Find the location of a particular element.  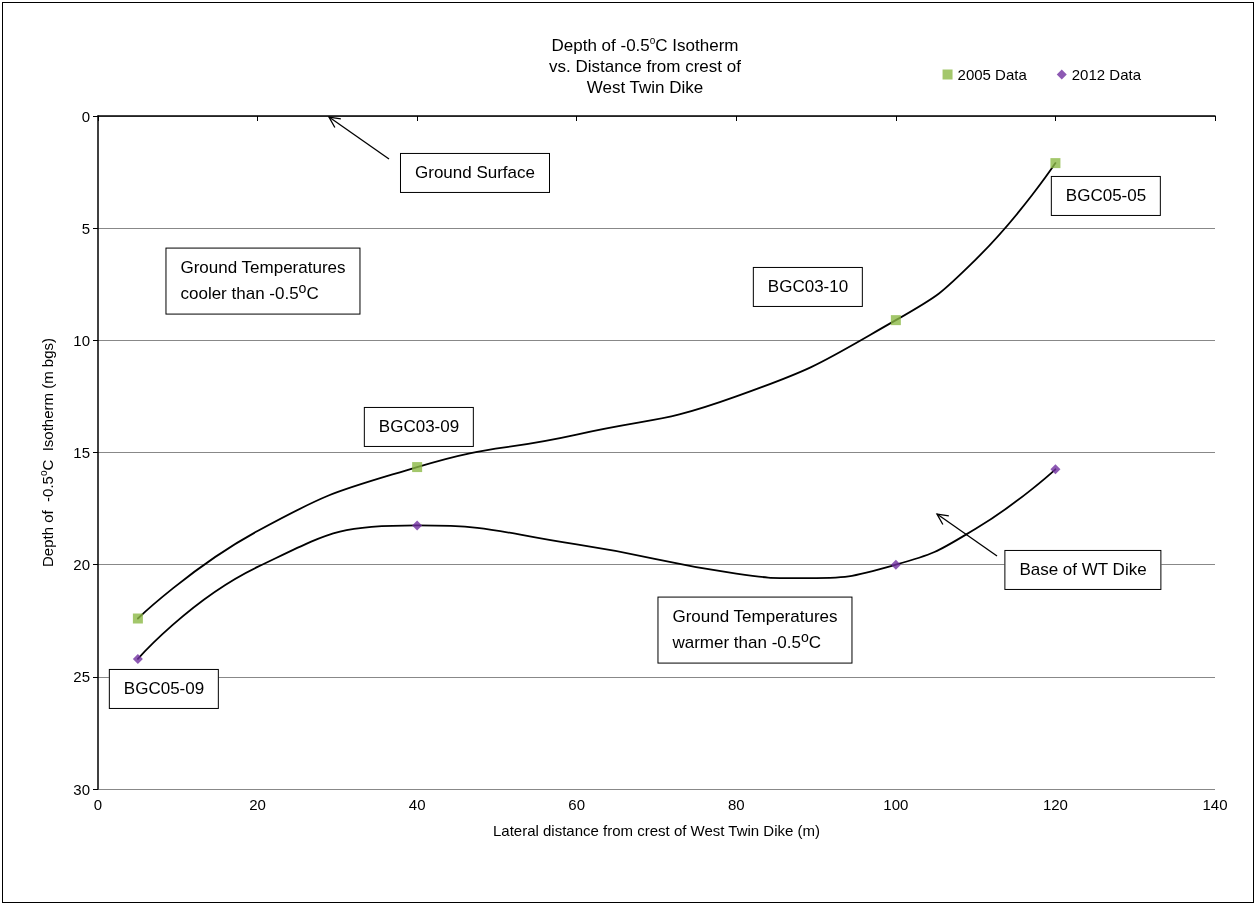

y-tick-label: 10 is located at coordinates (81, 340).